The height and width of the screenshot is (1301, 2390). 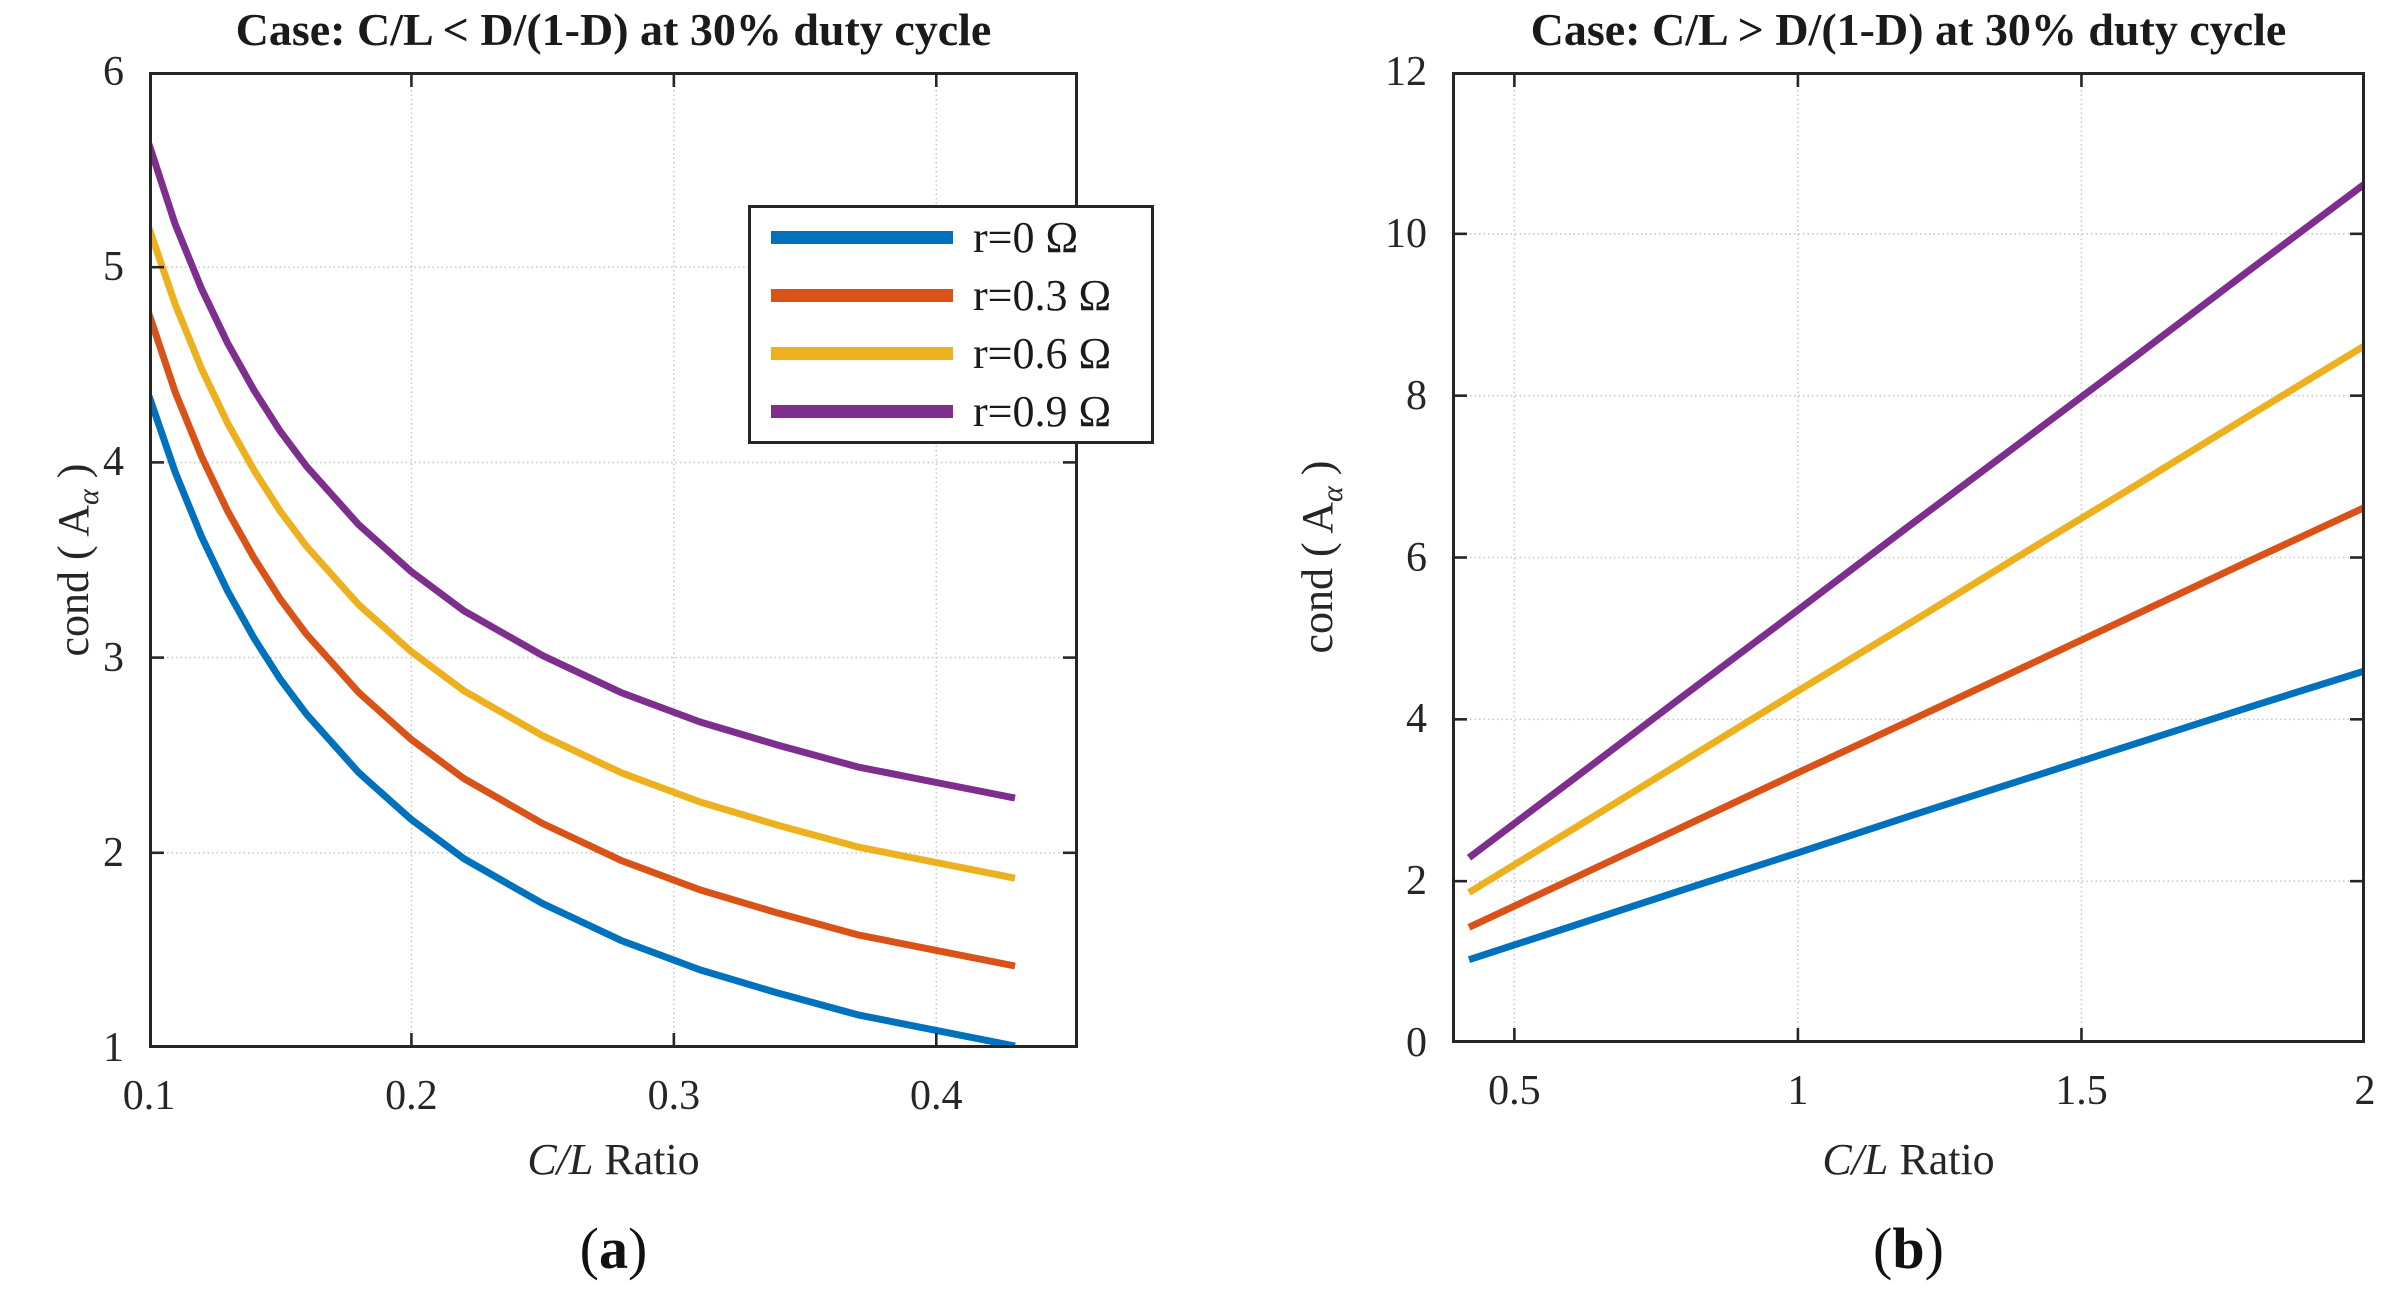 What do you see at coordinates (613, 29) in the screenshot?
I see `chart-a-title: Case: C/L < D/(1-D) at 30% duty cycle` at bounding box center [613, 29].